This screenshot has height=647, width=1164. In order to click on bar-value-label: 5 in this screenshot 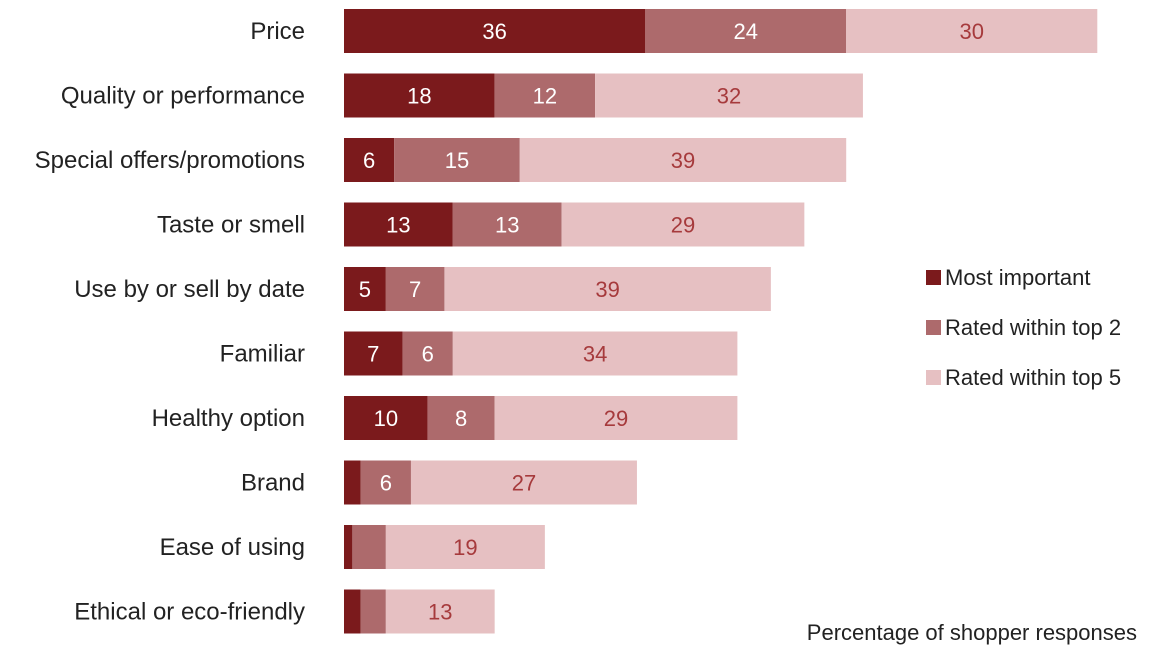, I will do `click(365, 289)`.